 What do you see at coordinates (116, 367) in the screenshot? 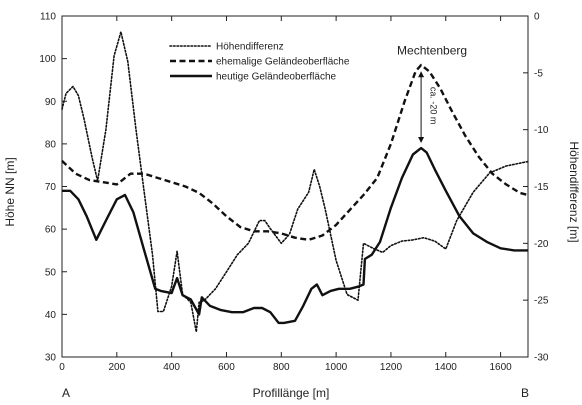
I see `x-tick-label: 200` at bounding box center [116, 367].